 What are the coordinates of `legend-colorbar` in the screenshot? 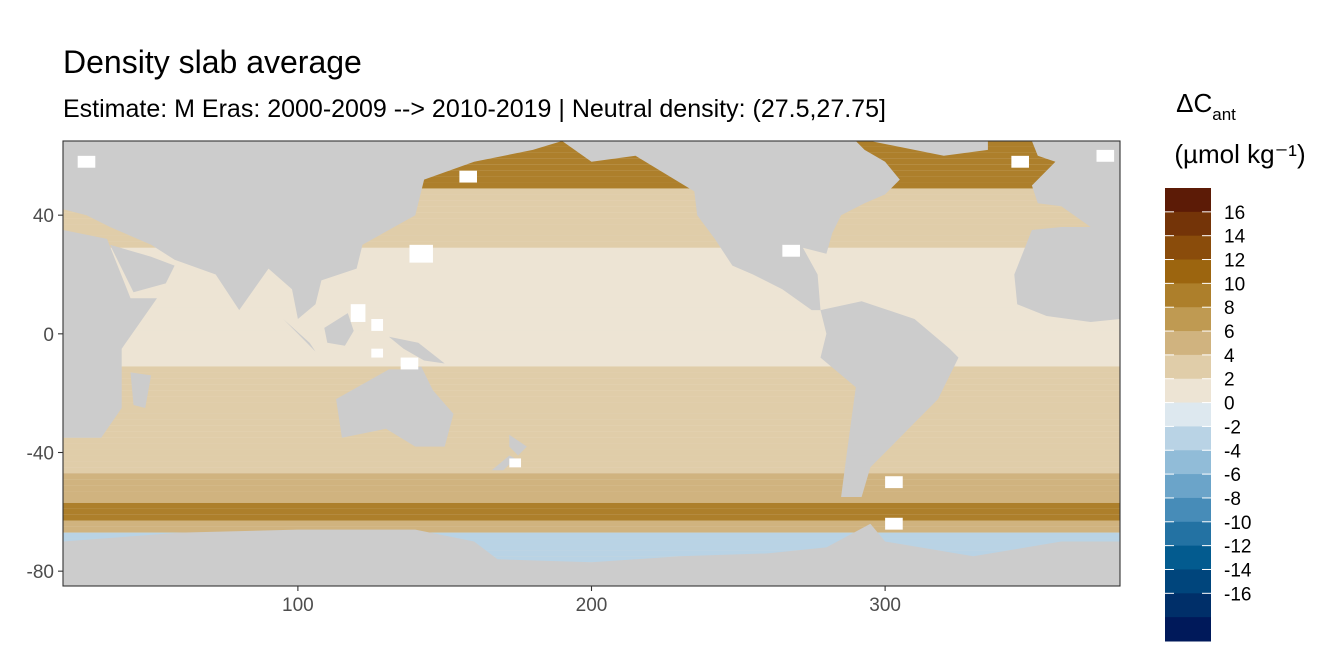 It's located at (1188, 415).